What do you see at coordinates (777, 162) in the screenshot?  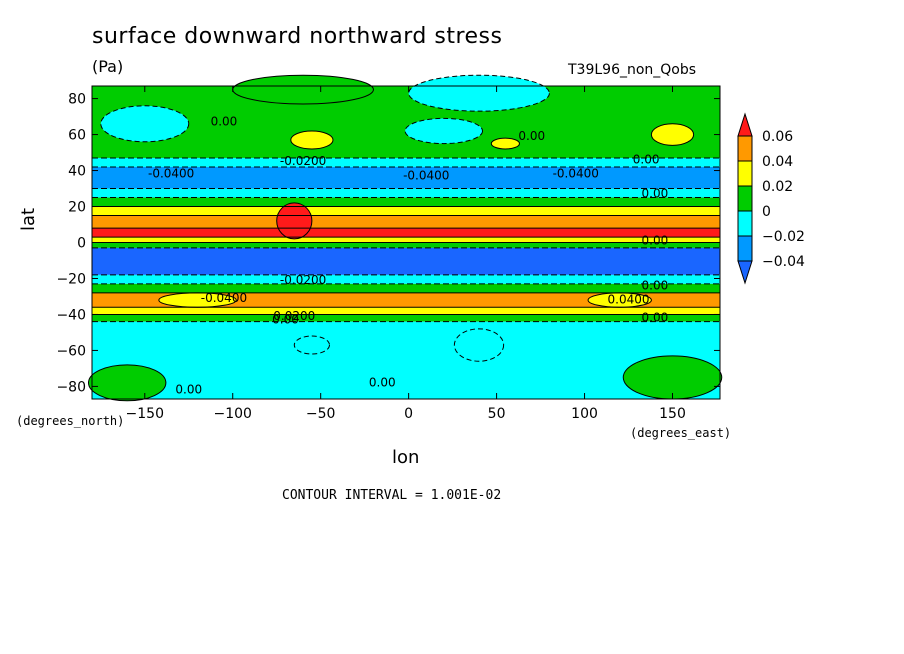 I see `colorbar-label-1: 0.04` at bounding box center [777, 162].